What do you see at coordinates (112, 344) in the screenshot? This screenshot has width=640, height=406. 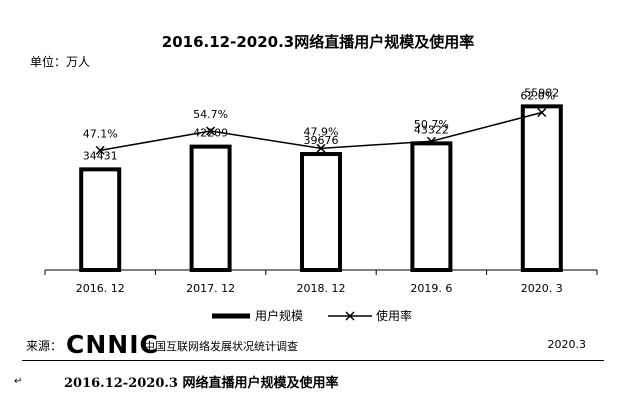 I see `cnnic-logo: CNNIC` at bounding box center [112, 344].